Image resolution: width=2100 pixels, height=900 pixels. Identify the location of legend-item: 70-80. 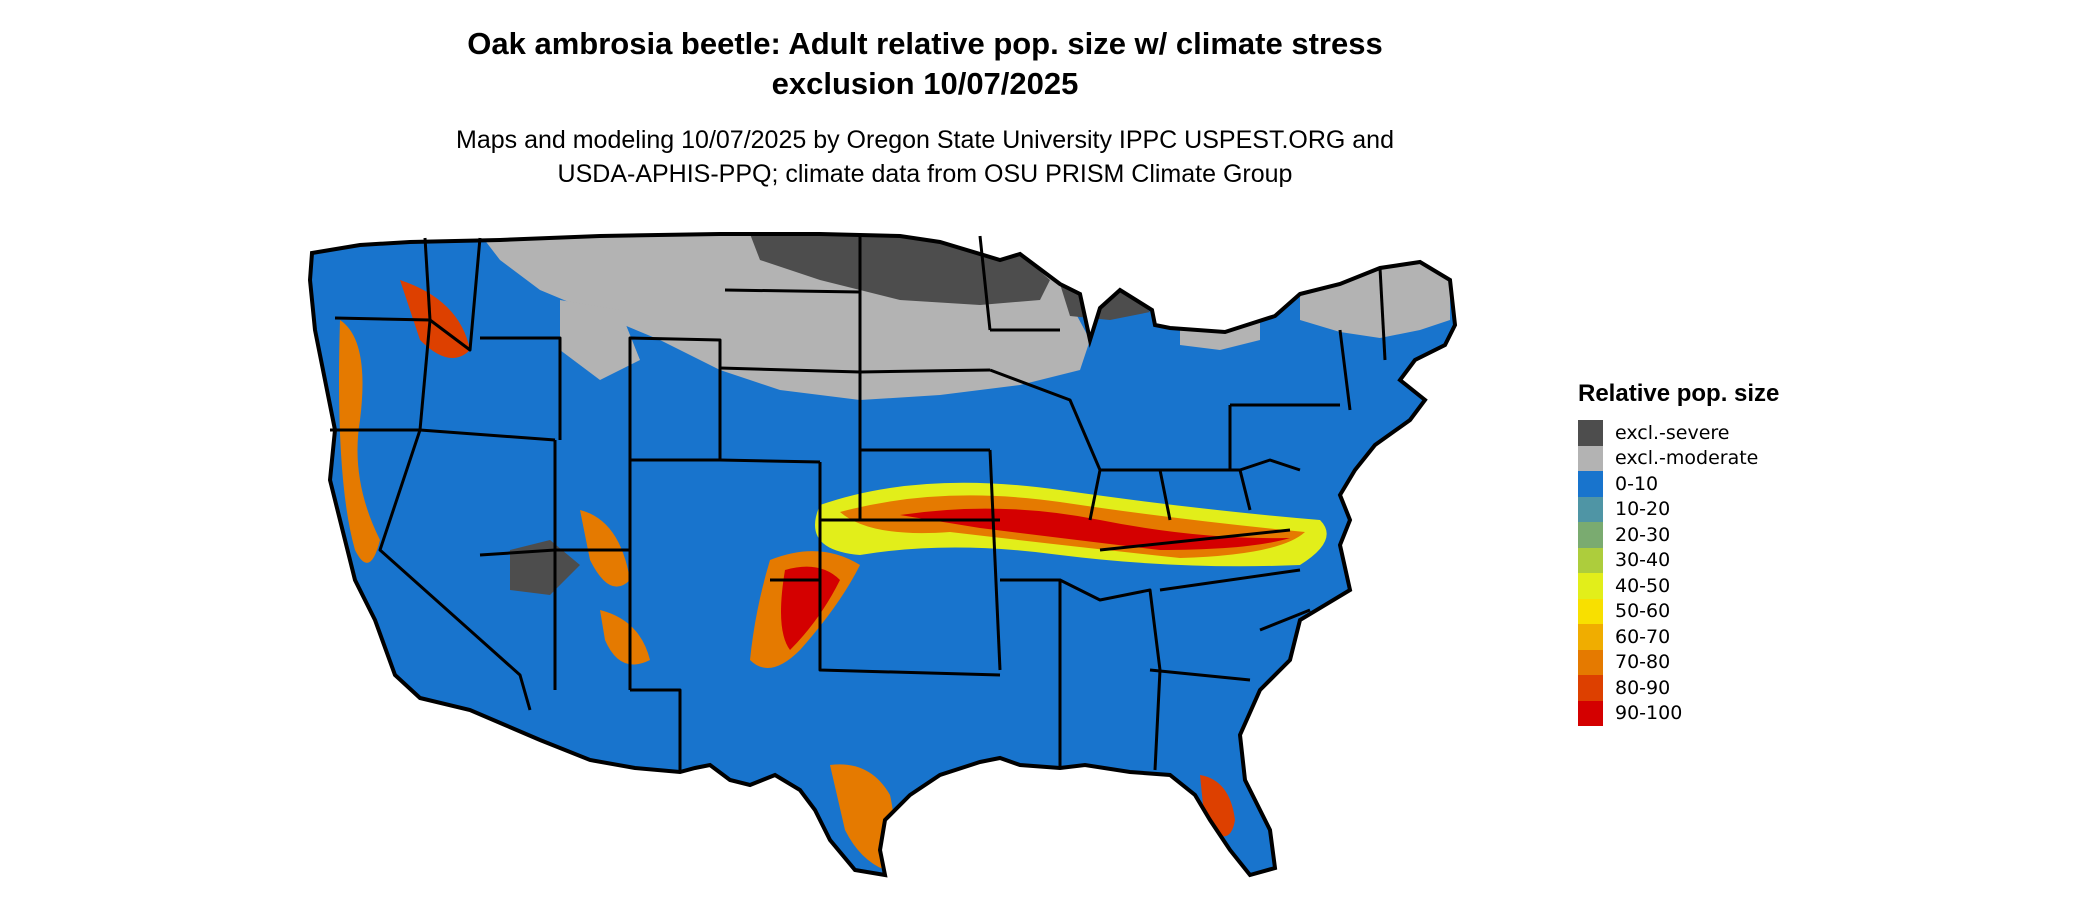
(1678, 662).